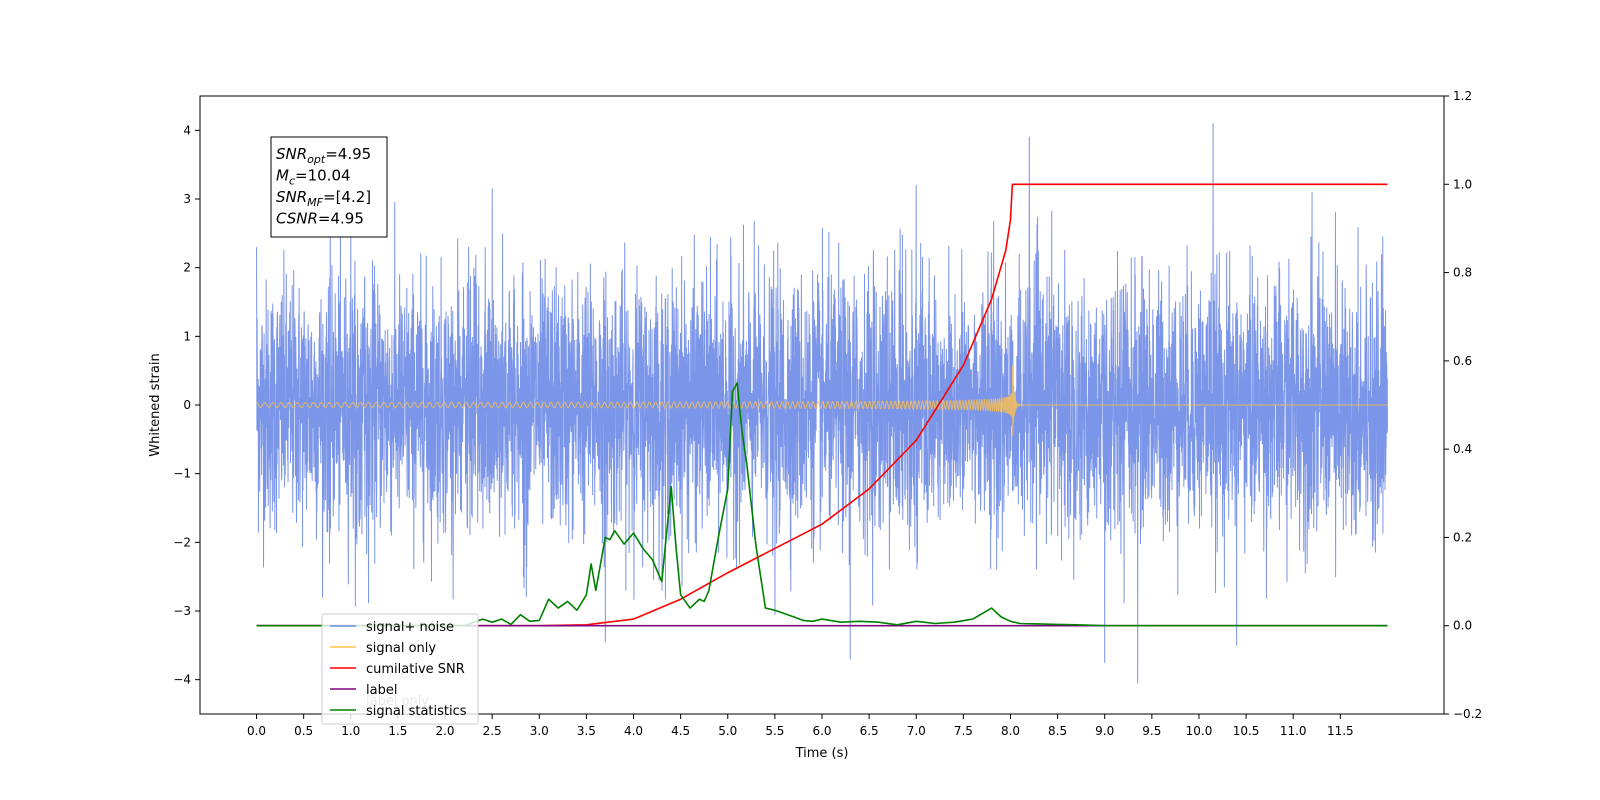 The height and width of the screenshot is (800, 1600). What do you see at coordinates (869, 731) in the screenshot?
I see `x-tick-label: 6.5` at bounding box center [869, 731].